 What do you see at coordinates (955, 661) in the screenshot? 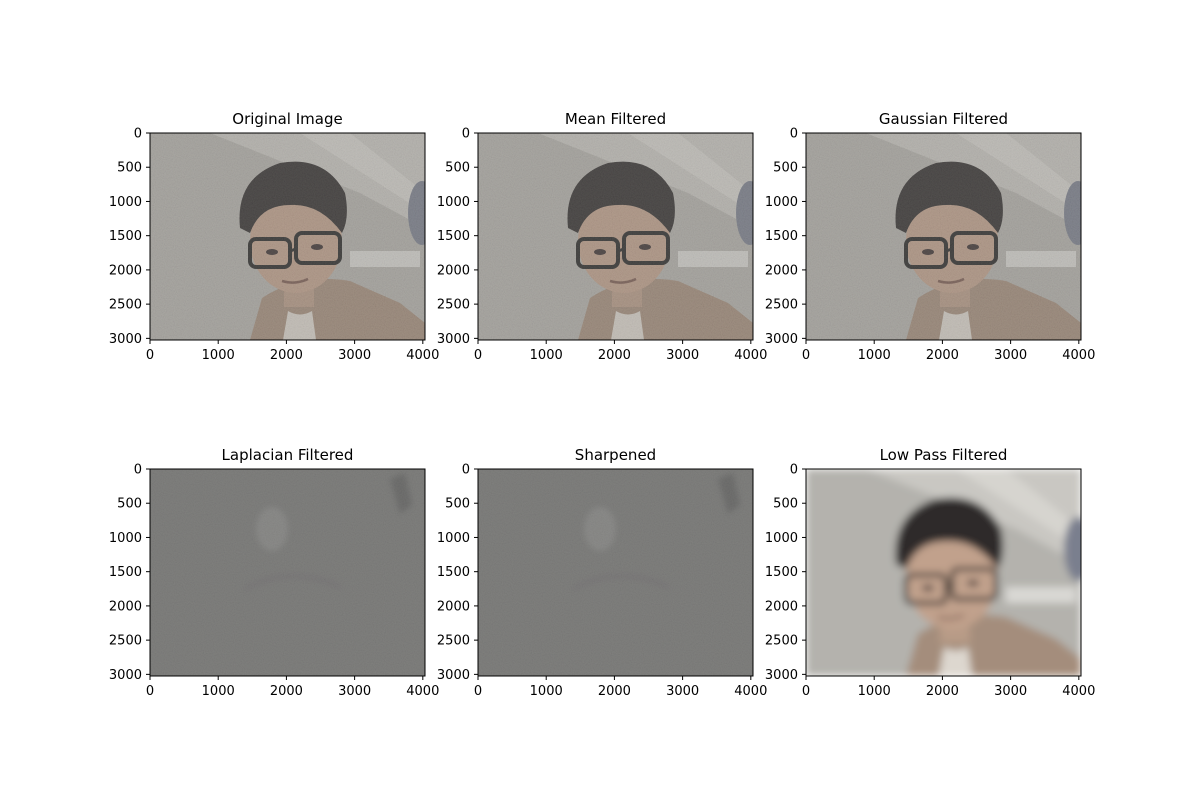
I see `shirt` at bounding box center [955, 661].